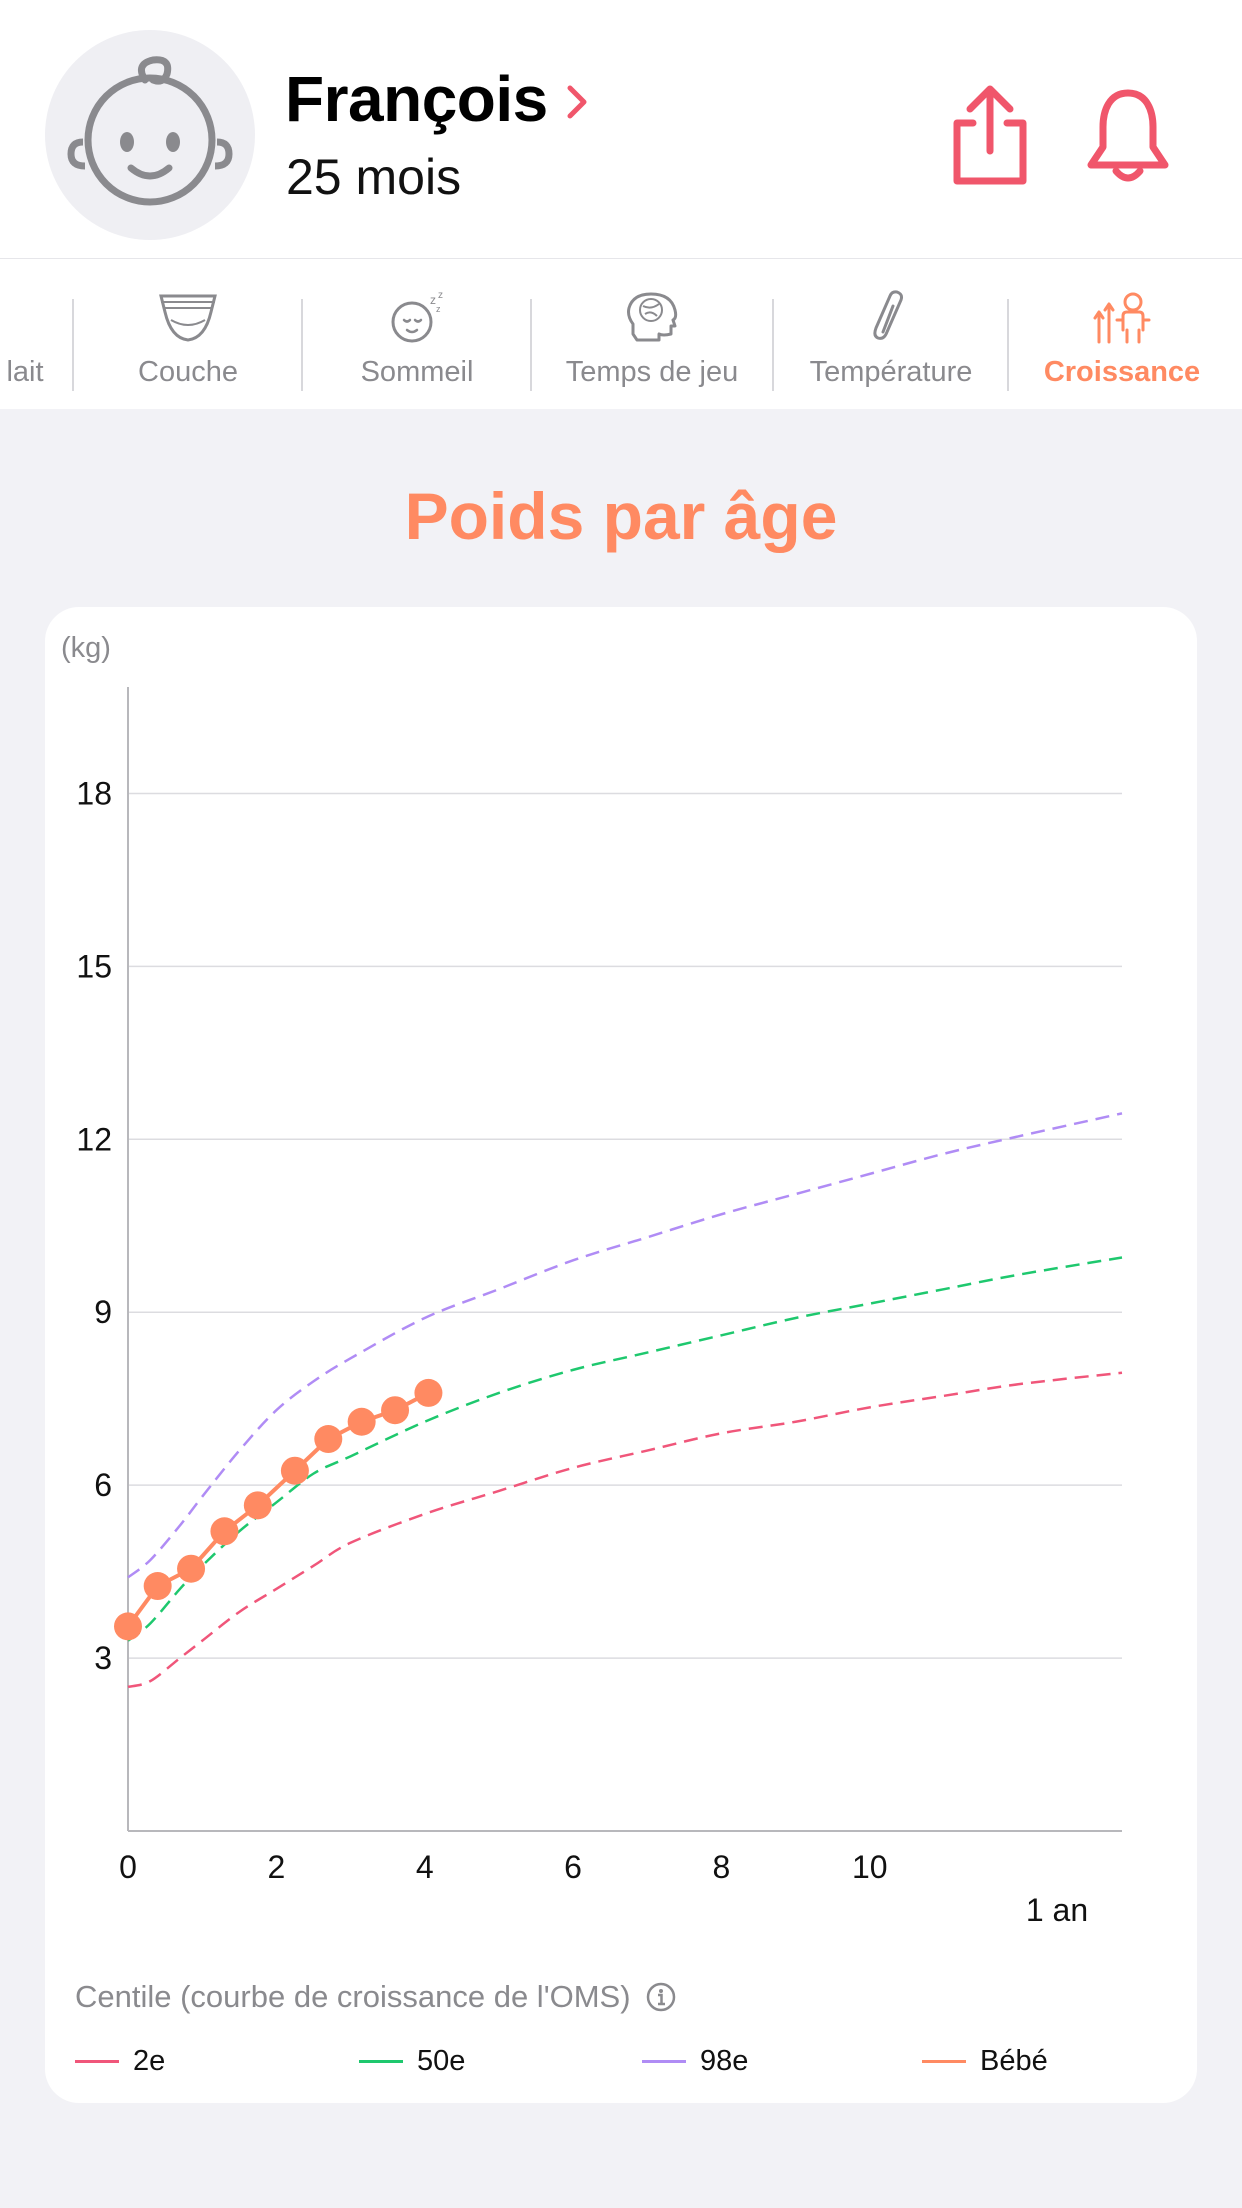 The width and height of the screenshot is (1242, 2208). I want to click on legend-item-50e: 50e, so click(412, 2061).